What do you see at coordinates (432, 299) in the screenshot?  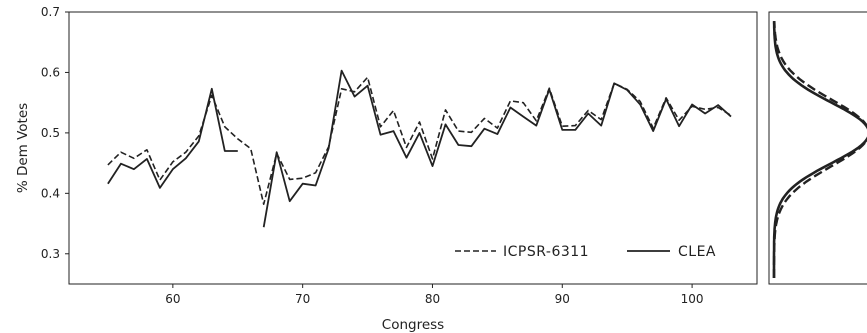 I see `x-tick-label: 80` at bounding box center [432, 299].